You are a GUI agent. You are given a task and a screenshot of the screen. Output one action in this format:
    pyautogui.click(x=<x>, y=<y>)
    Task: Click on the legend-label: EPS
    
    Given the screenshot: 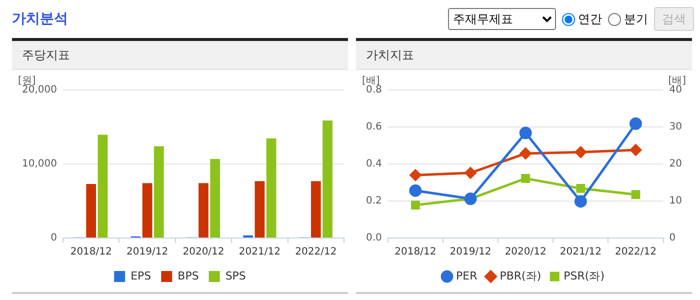 What is the action you would take?
    pyautogui.click(x=141, y=275)
    